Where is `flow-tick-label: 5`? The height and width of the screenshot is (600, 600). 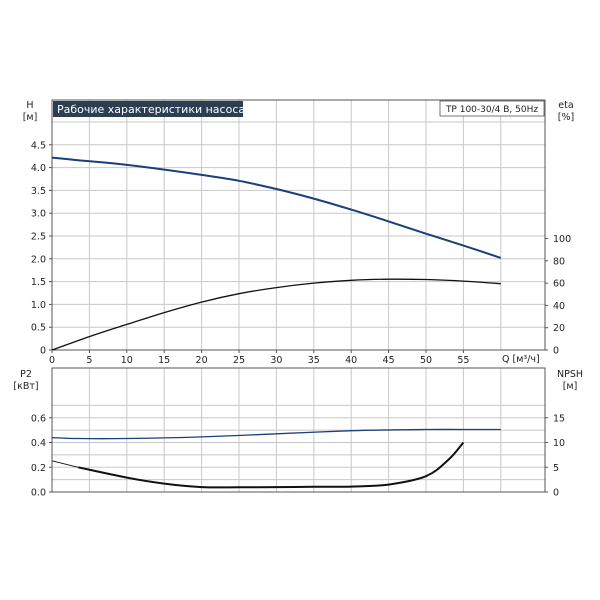
flow-tick-label: 5 is located at coordinates (89, 360).